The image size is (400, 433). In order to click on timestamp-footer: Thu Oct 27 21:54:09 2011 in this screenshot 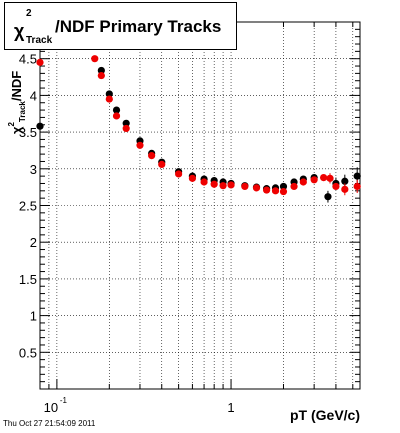, I will do `click(49, 423)`.